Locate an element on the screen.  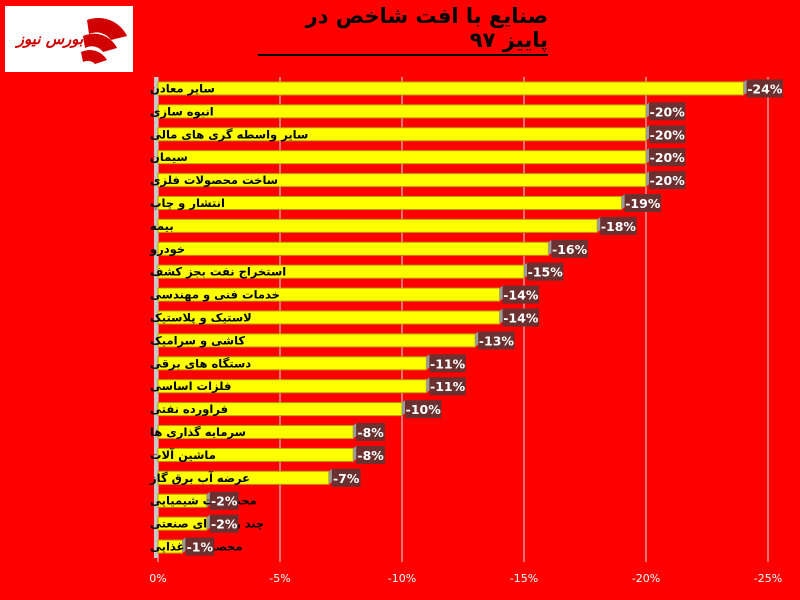
category-label: بیمه is located at coordinates (162, 226).